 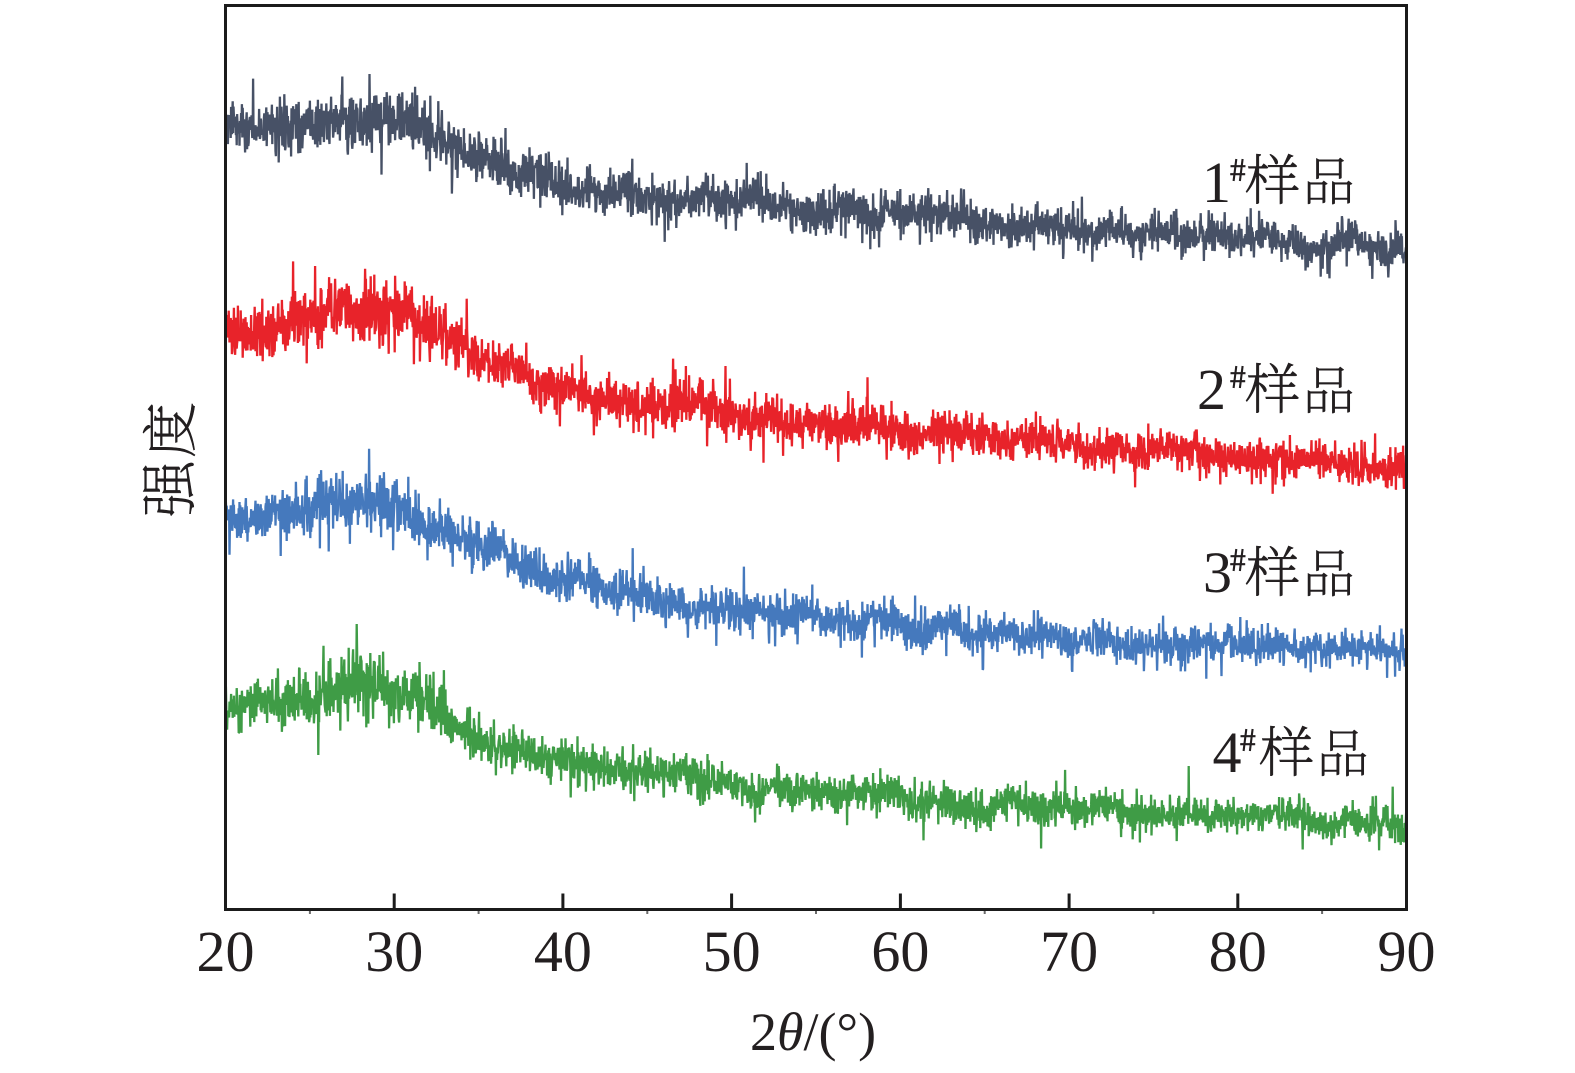 What do you see at coordinates (1238, 951) in the screenshot?
I see `svg-text: 80` at bounding box center [1238, 951].